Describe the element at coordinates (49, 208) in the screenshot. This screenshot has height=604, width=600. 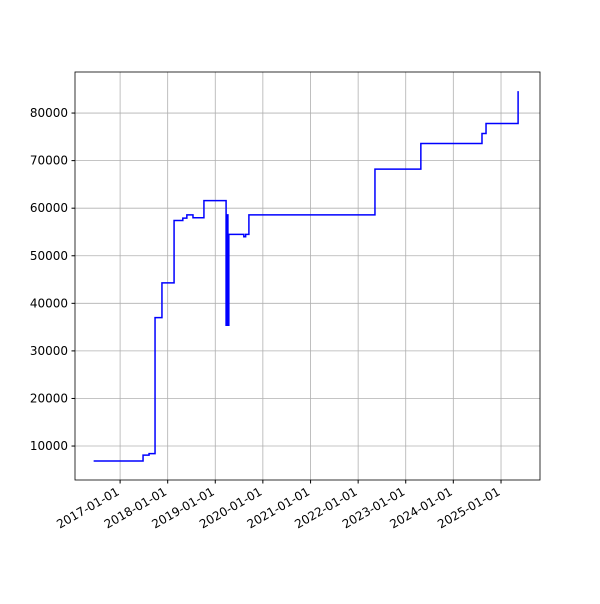
I see `y-tick-label: 60000` at that location.